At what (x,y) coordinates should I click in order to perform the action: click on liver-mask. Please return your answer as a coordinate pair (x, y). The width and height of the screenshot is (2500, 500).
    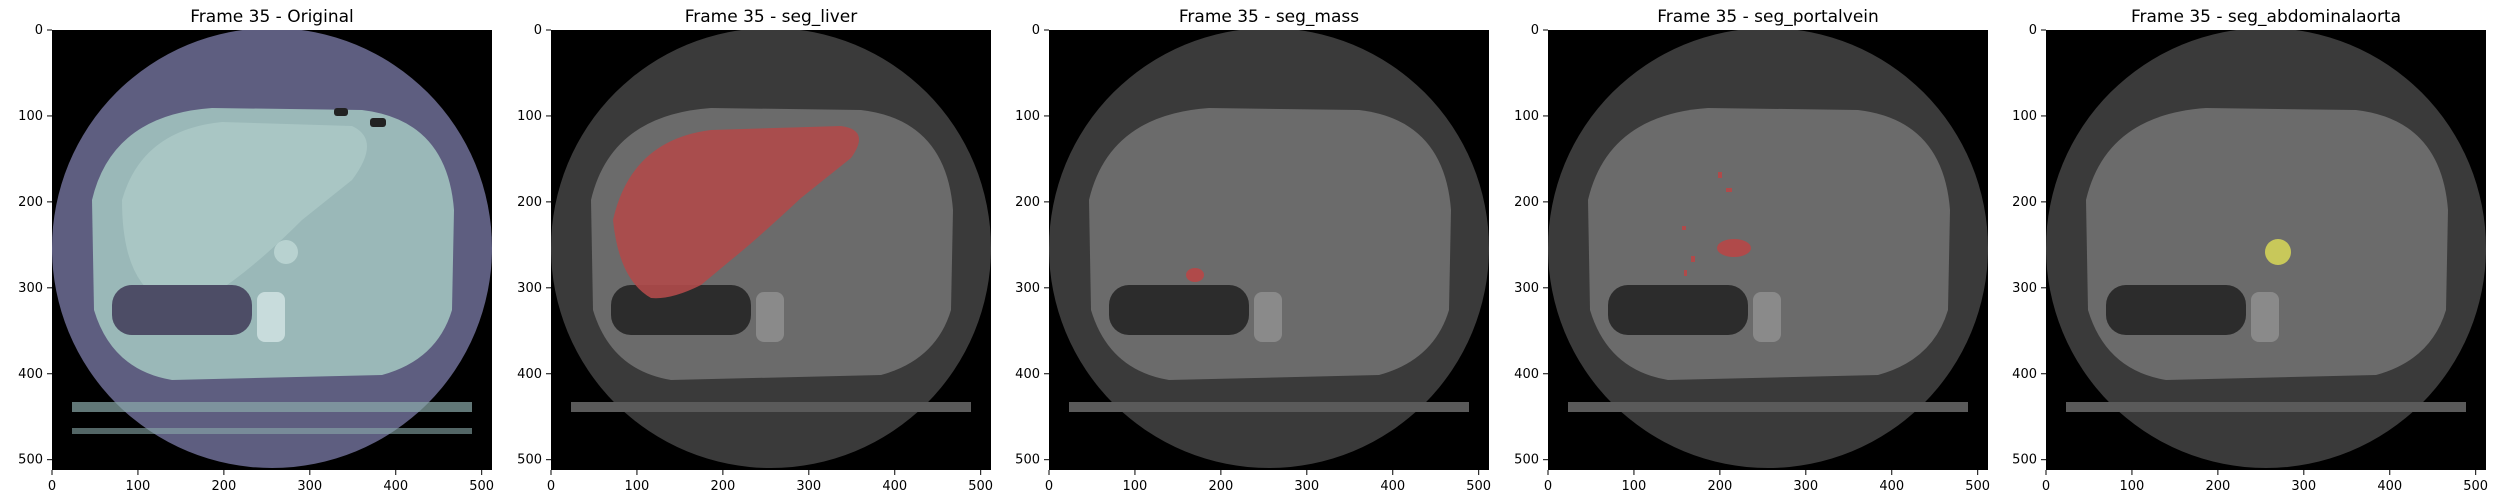
    Looking at the image, I should click on (736, 212).